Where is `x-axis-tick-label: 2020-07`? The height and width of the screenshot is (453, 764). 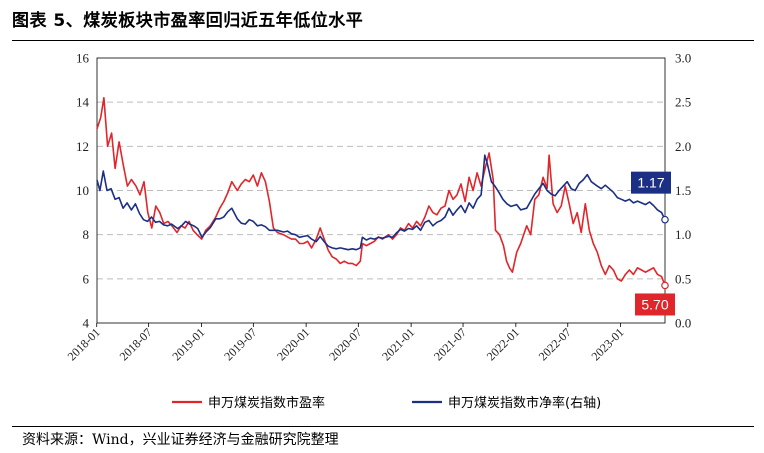 x-axis-tick-label: 2020-07 is located at coordinates (345, 344).